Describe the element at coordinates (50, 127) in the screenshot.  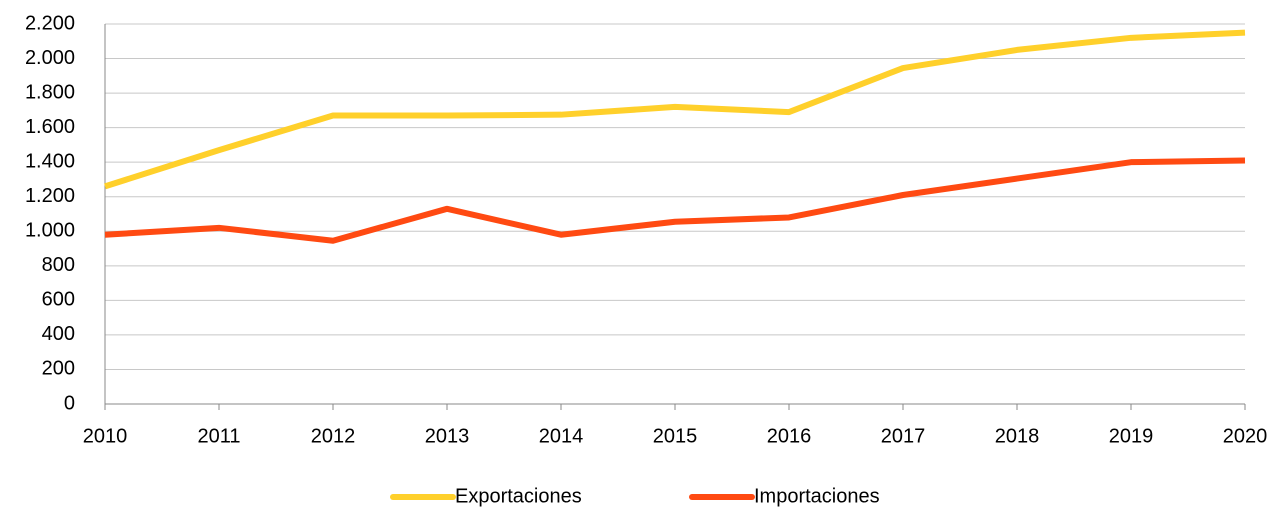
I see `y-tick-label: 1.600` at that location.